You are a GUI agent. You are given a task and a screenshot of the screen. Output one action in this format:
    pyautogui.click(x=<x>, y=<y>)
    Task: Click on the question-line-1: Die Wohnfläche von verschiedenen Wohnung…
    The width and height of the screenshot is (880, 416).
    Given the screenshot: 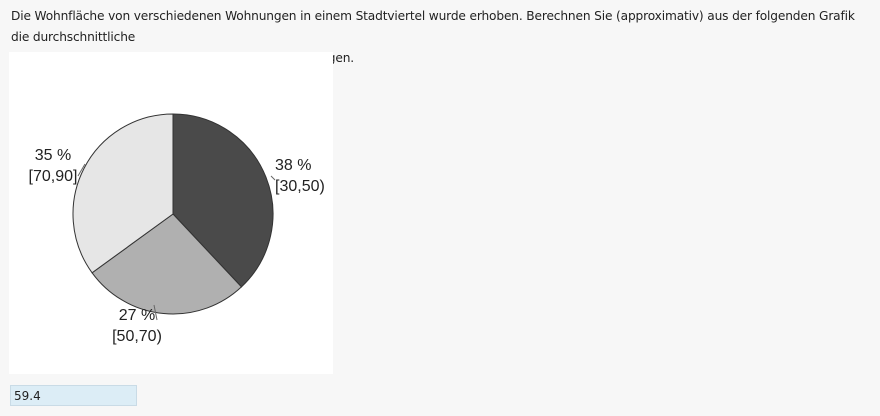 What is the action you would take?
    pyautogui.click(x=433, y=26)
    